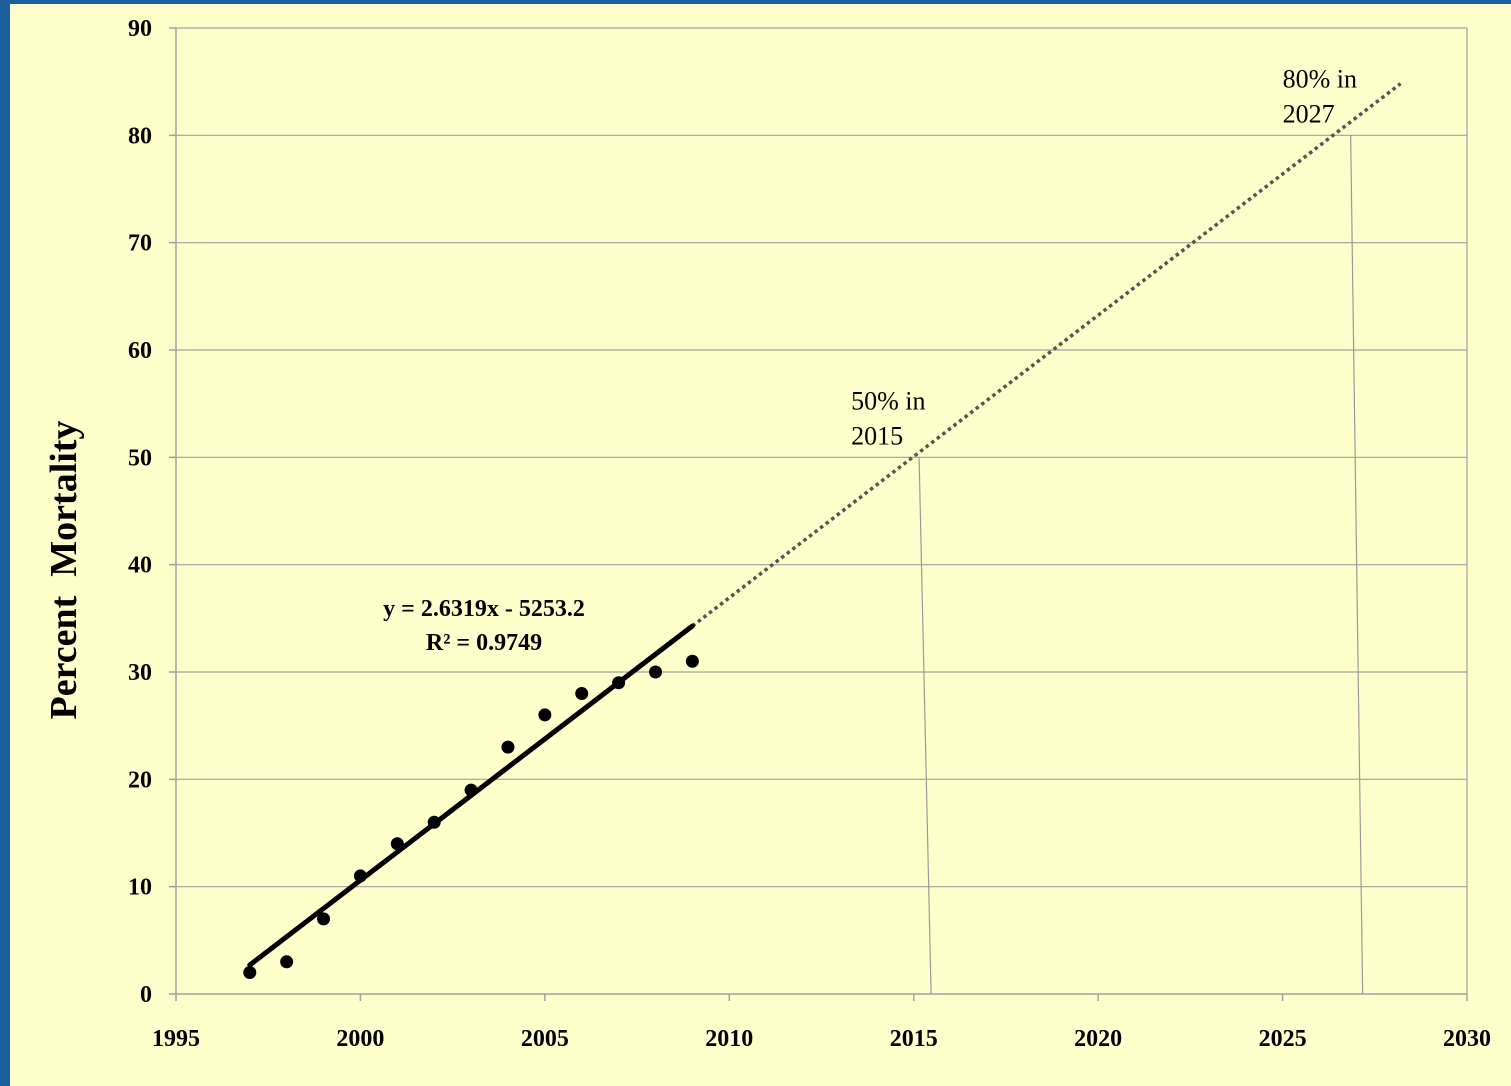  Describe the element at coordinates (360, 1039) in the screenshot. I see `x-tick-label-2000: 2000` at that location.